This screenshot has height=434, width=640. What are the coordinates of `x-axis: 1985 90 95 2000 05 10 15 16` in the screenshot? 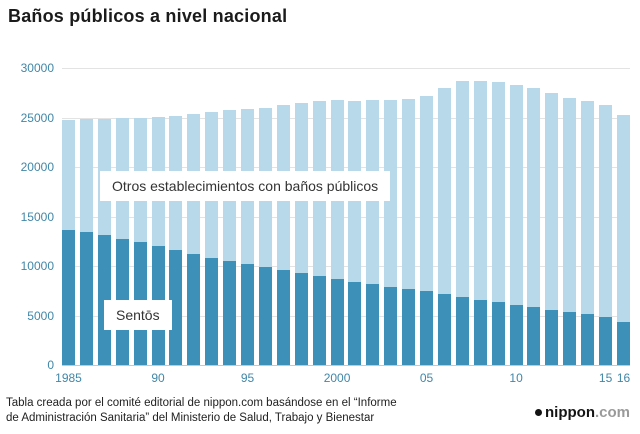 It's located at (343, 379).